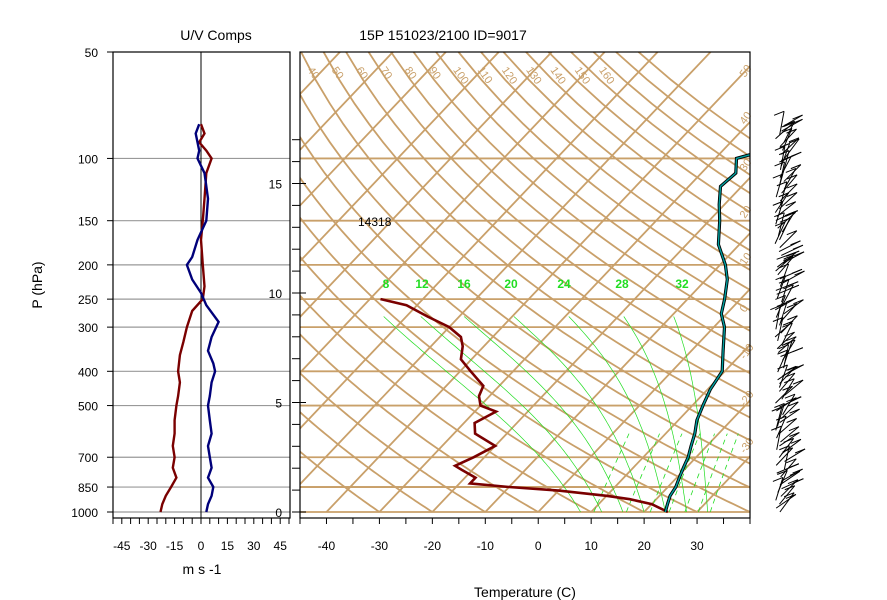 This screenshot has width=887, height=600. I want to click on dewpoint-trace, so click(524, 405).